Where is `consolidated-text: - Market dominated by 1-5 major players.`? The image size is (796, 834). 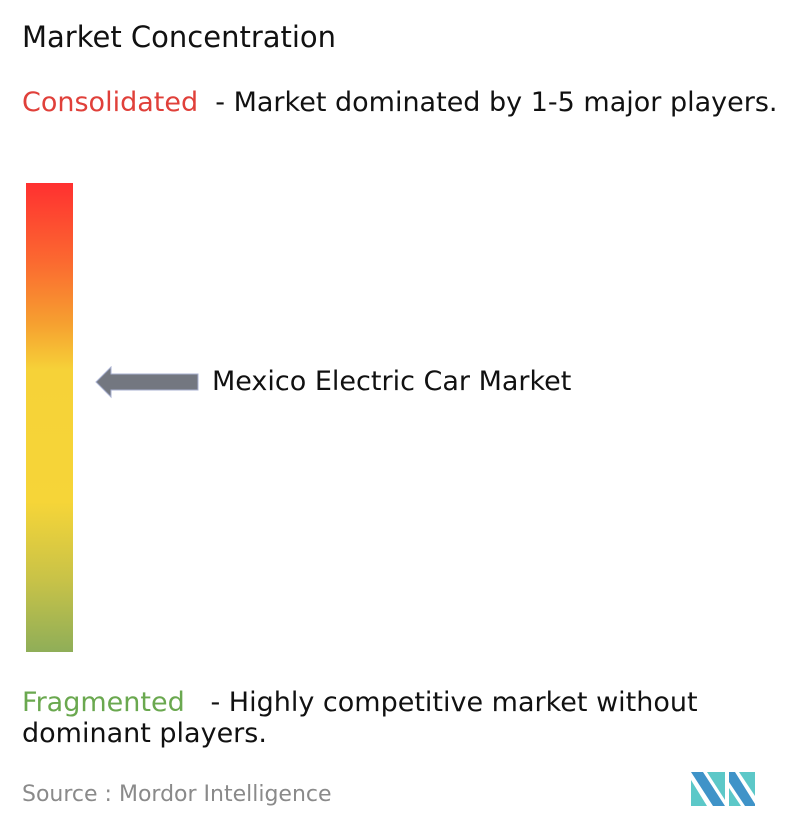
consolidated-text: - Market dominated by 1-5 major players. is located at coordinates (496, 102).